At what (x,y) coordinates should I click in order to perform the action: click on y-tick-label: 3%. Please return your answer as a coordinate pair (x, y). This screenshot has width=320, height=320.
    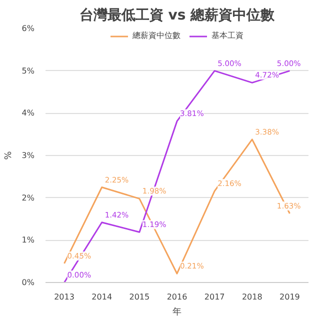
    Looking at the image, I should click on (28, 155).